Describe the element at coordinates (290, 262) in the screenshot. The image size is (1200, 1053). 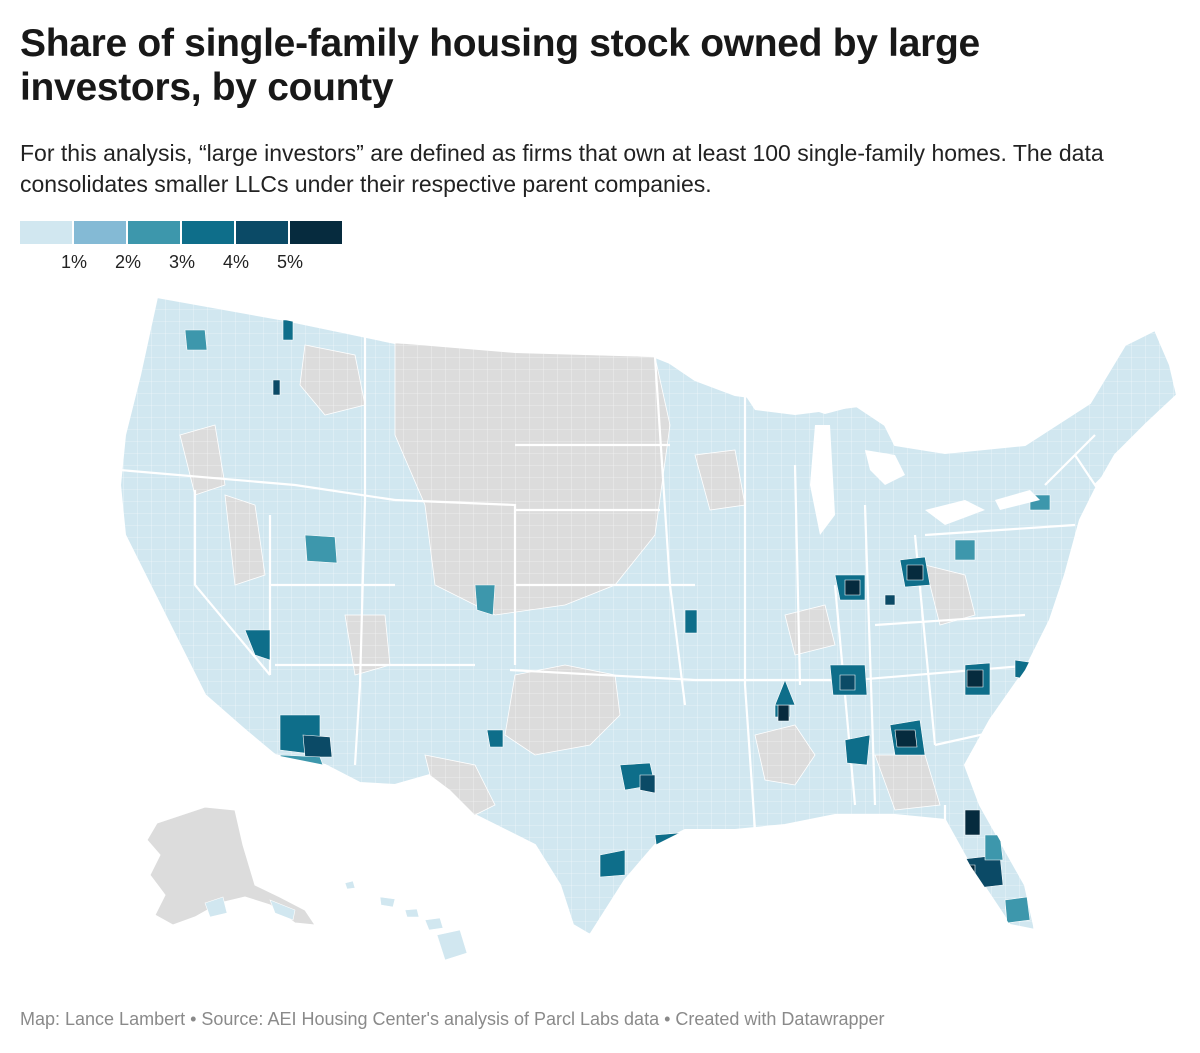
I see `legend-tick-5pct: 5%` at that location.